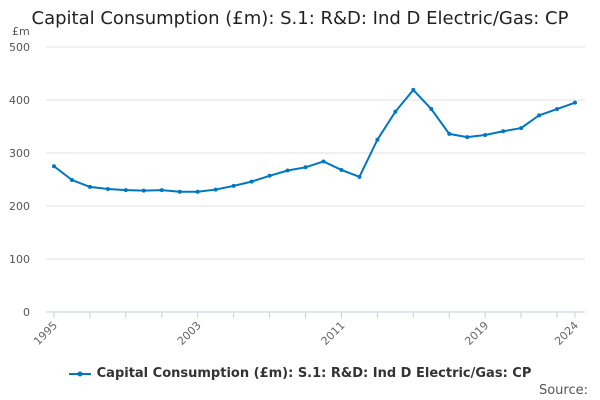 This screenshot has height=400, width=600. What do you see at coordinates (19, 47) in the screenshot?
I see `y-tick-label: 500` at bounding box center [19, 47].